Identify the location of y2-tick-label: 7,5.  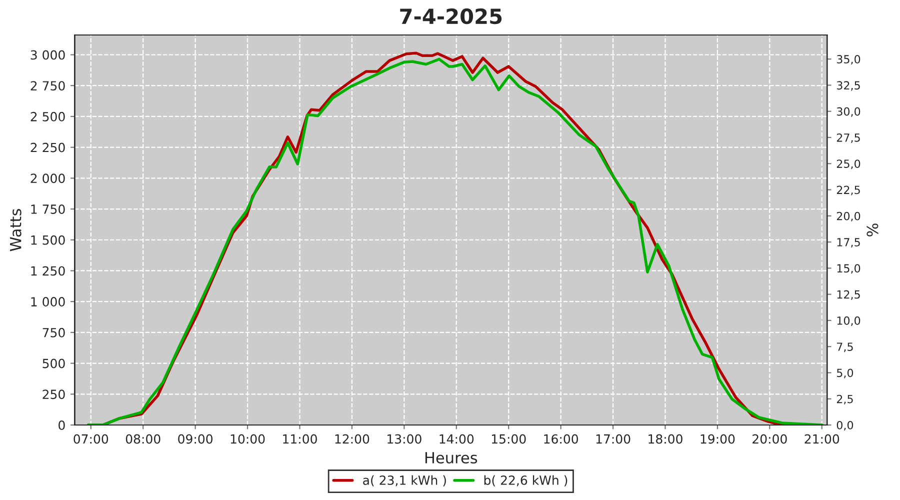
(845, 347).